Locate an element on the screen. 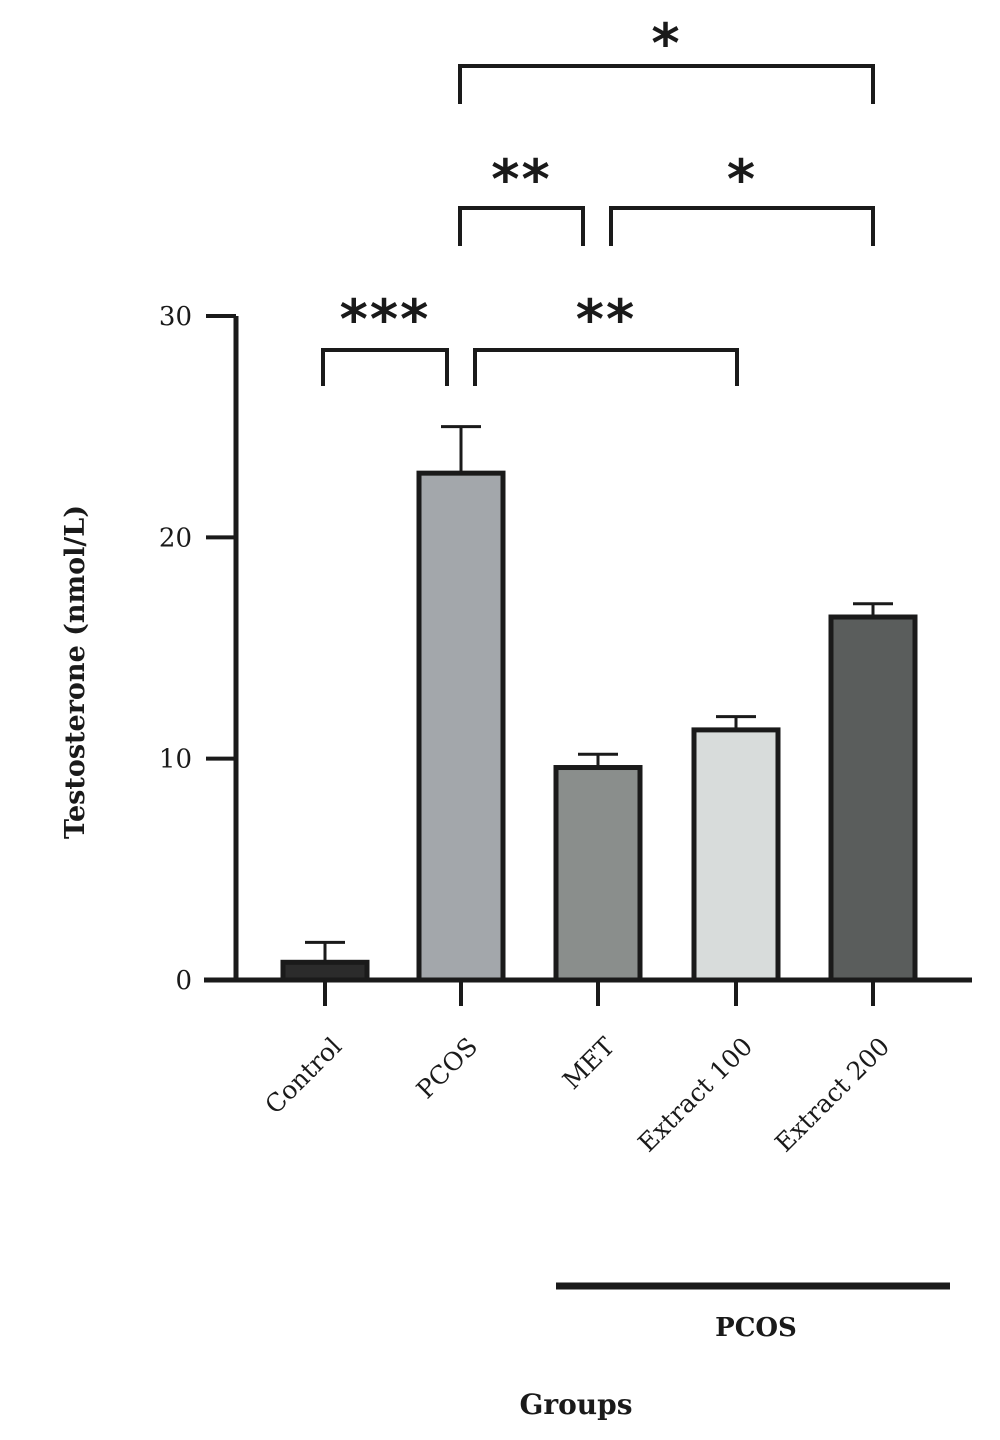 This screenshot has width=1000, height=1440. y-tick-label: 30 is located at coordinates (175, 317).